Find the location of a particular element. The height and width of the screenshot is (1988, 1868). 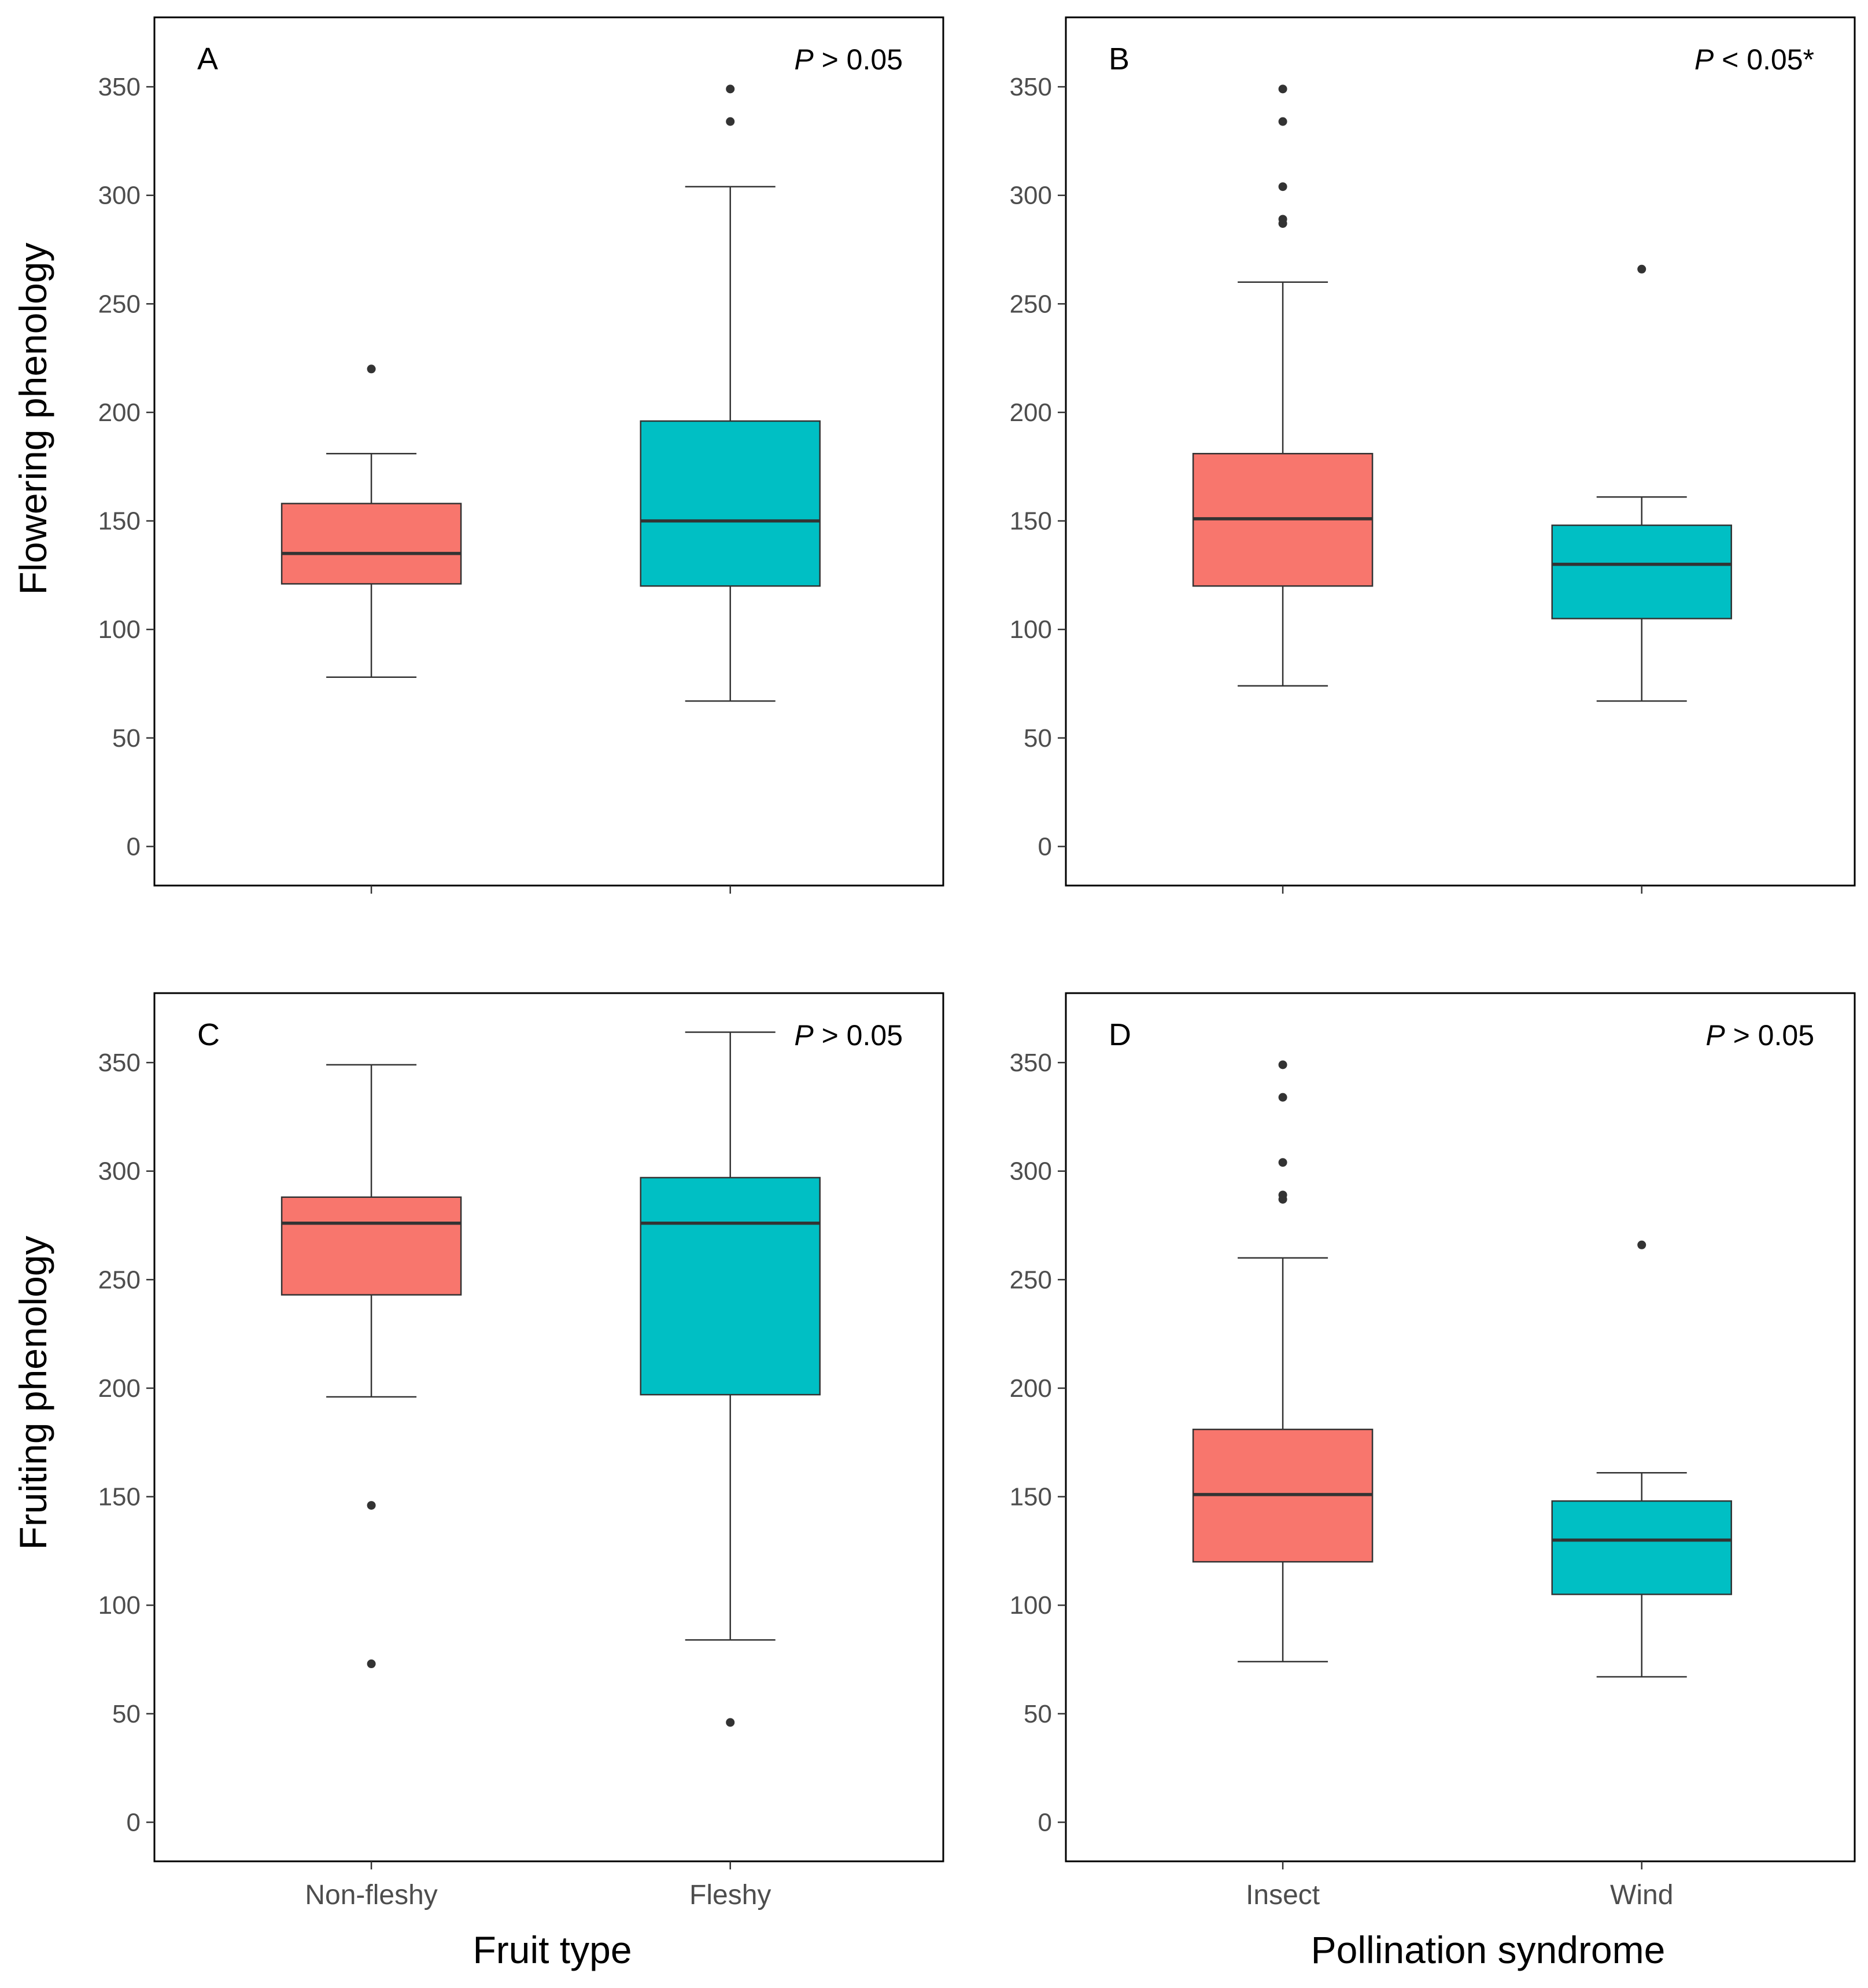

panel-a-ytick-label-300: 300 is located at coordinates (119, 196).